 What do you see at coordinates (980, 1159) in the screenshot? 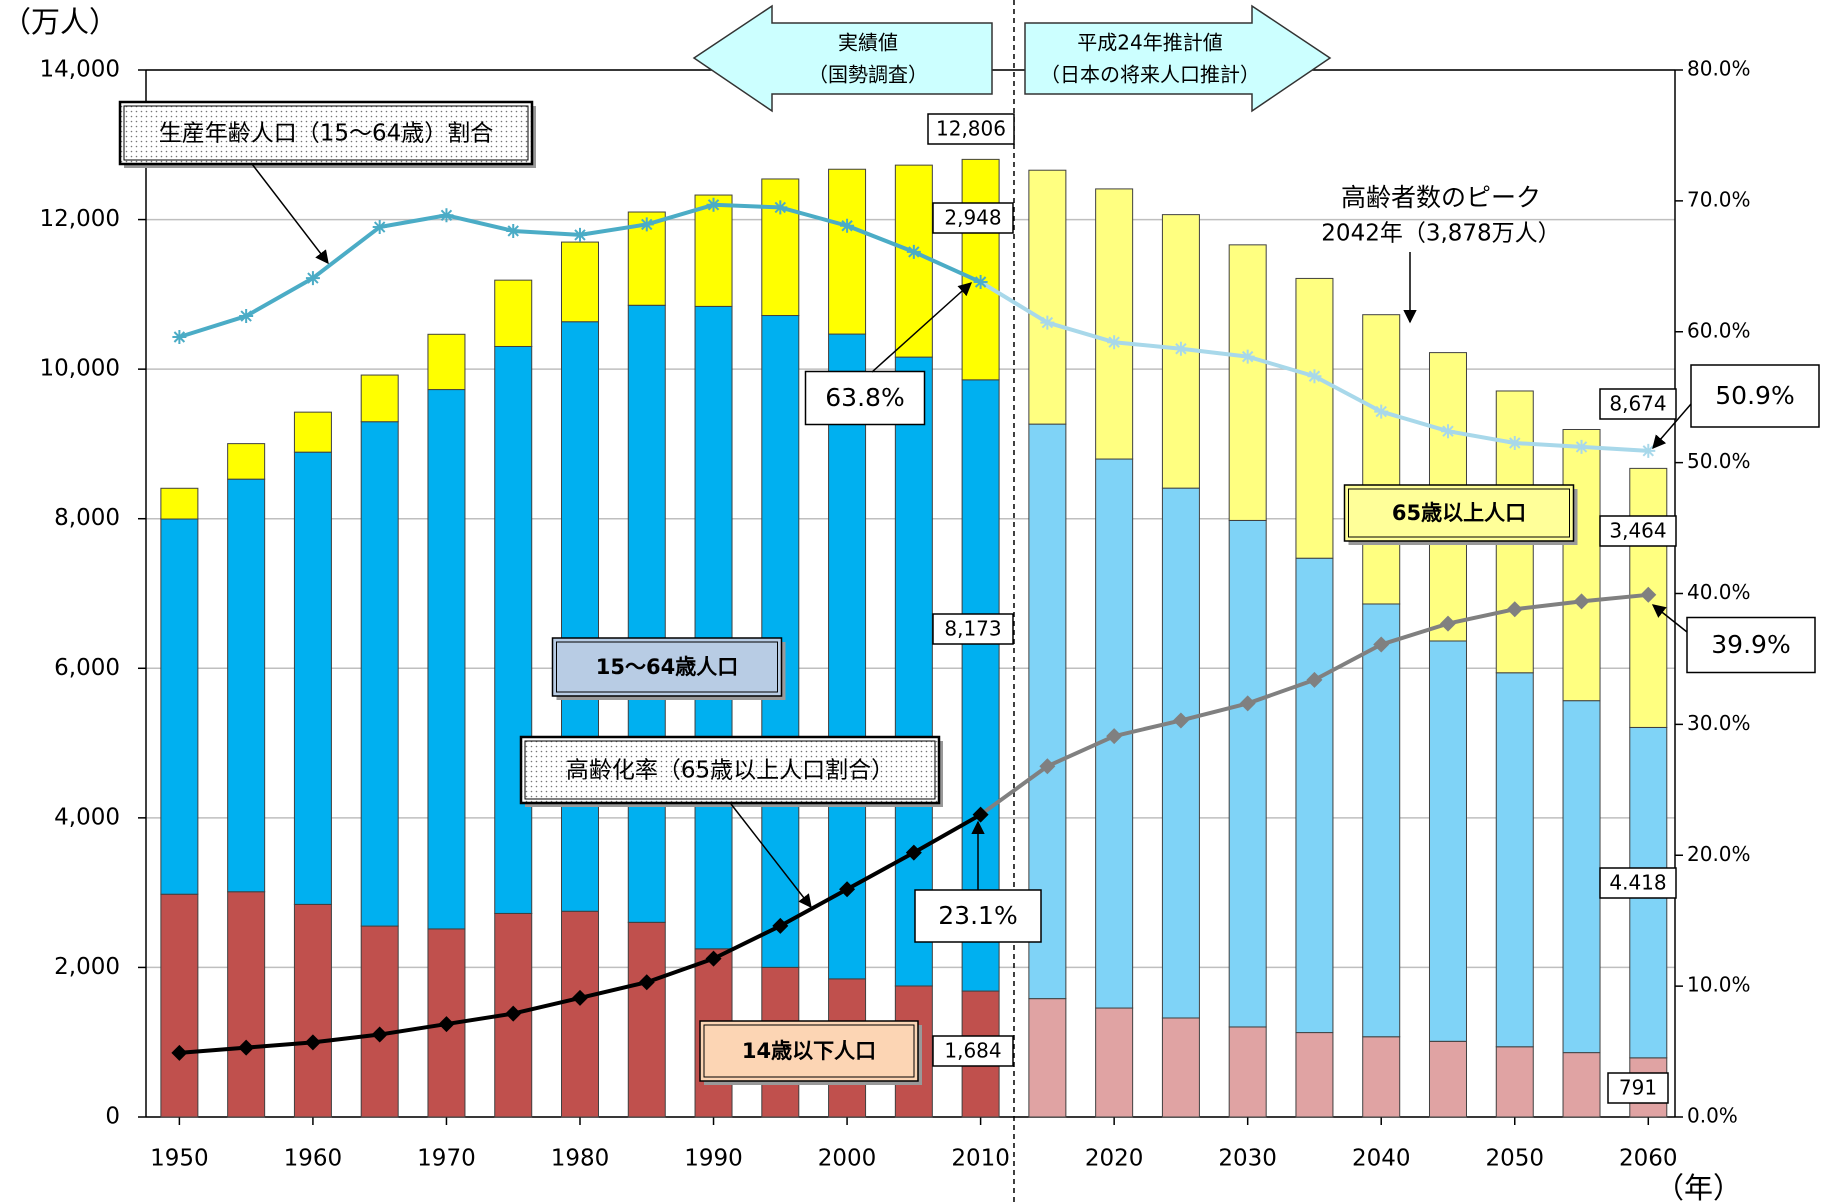
I see `x-tick-label: 2010` at bounding box center [980, 1159].